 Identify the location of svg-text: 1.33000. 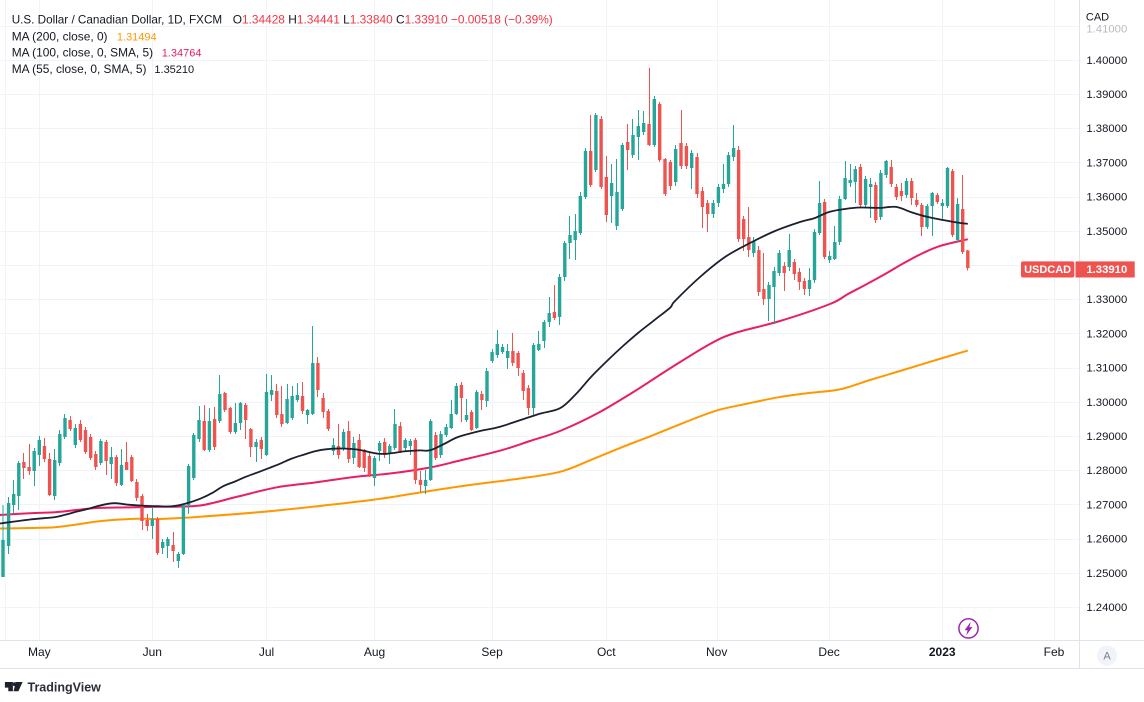
(1106, 300).